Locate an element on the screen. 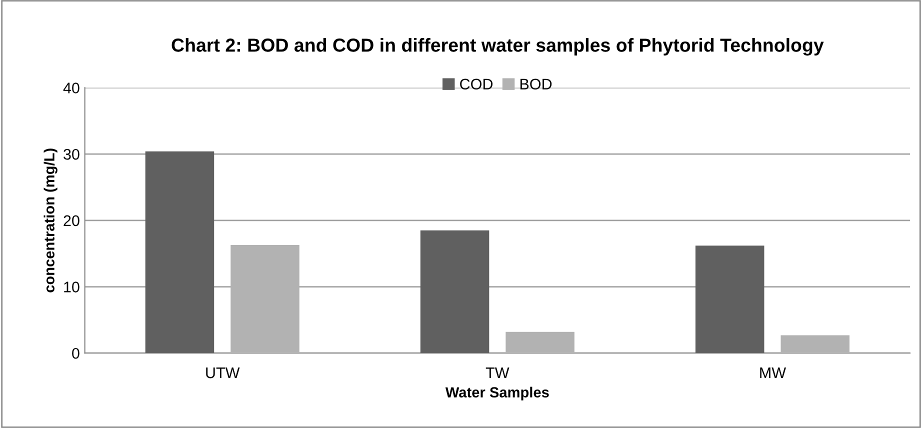  y-tick-label: 20 is located at coordinates (72, 220).